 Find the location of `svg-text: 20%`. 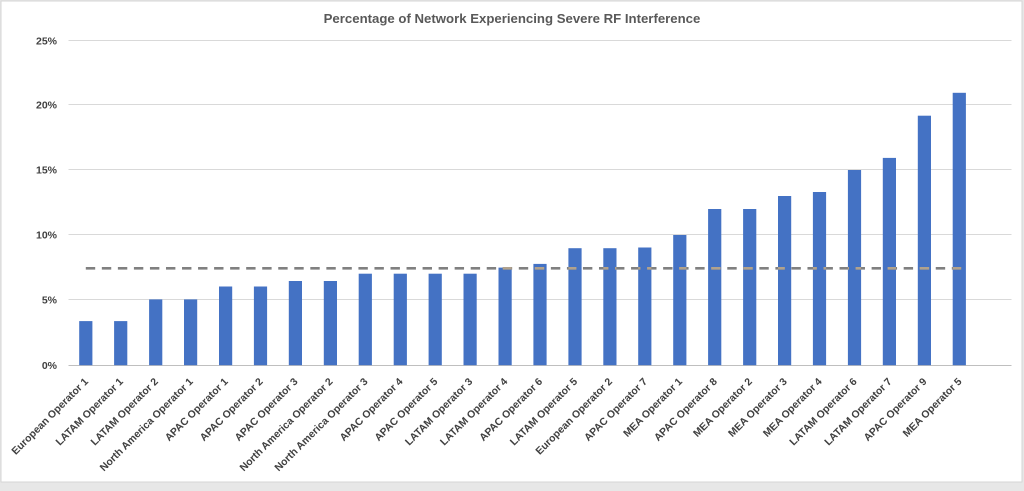

svg-text: 20% is located at coordinates (47, 106).